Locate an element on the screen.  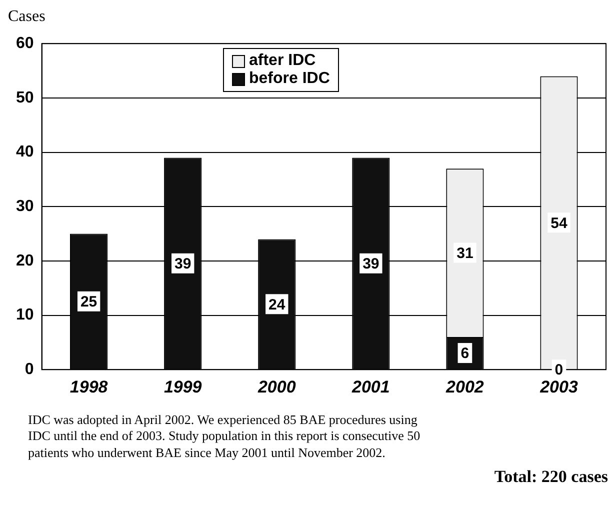
y-tick-label: 20 is located at coordinates (25, 261).